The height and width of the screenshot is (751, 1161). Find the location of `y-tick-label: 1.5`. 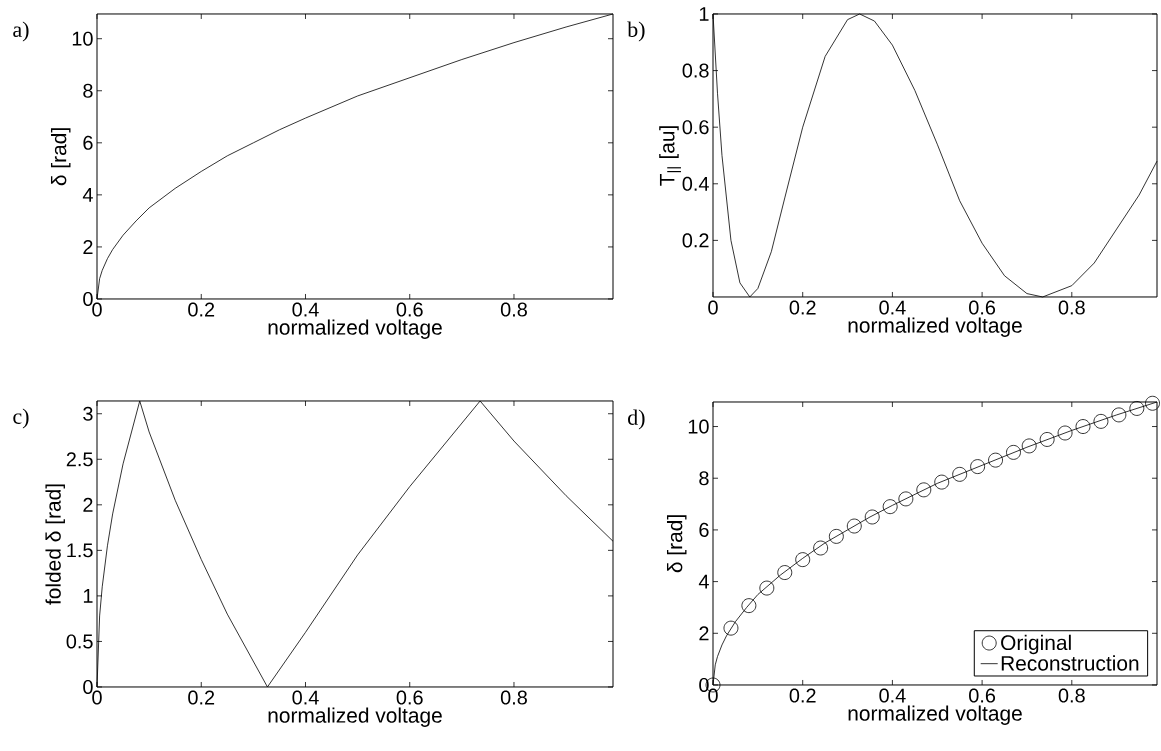

y-tick-label: 1.5 is located at coordinates (80, 550).